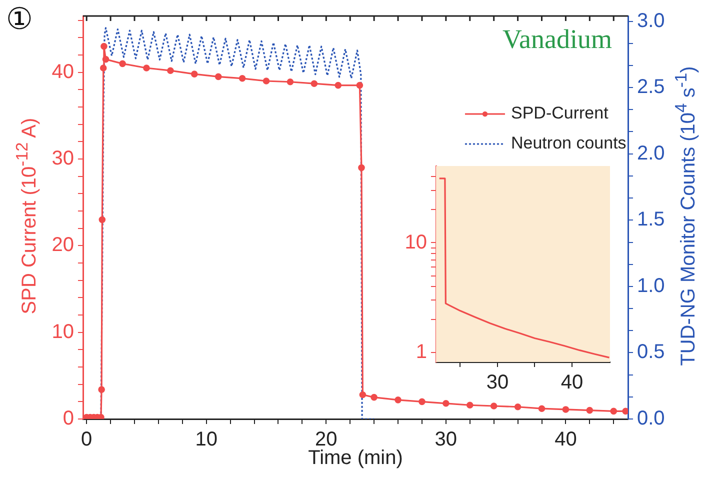  I want to click on y2-tick-label: 1.5, so click(651, 219).